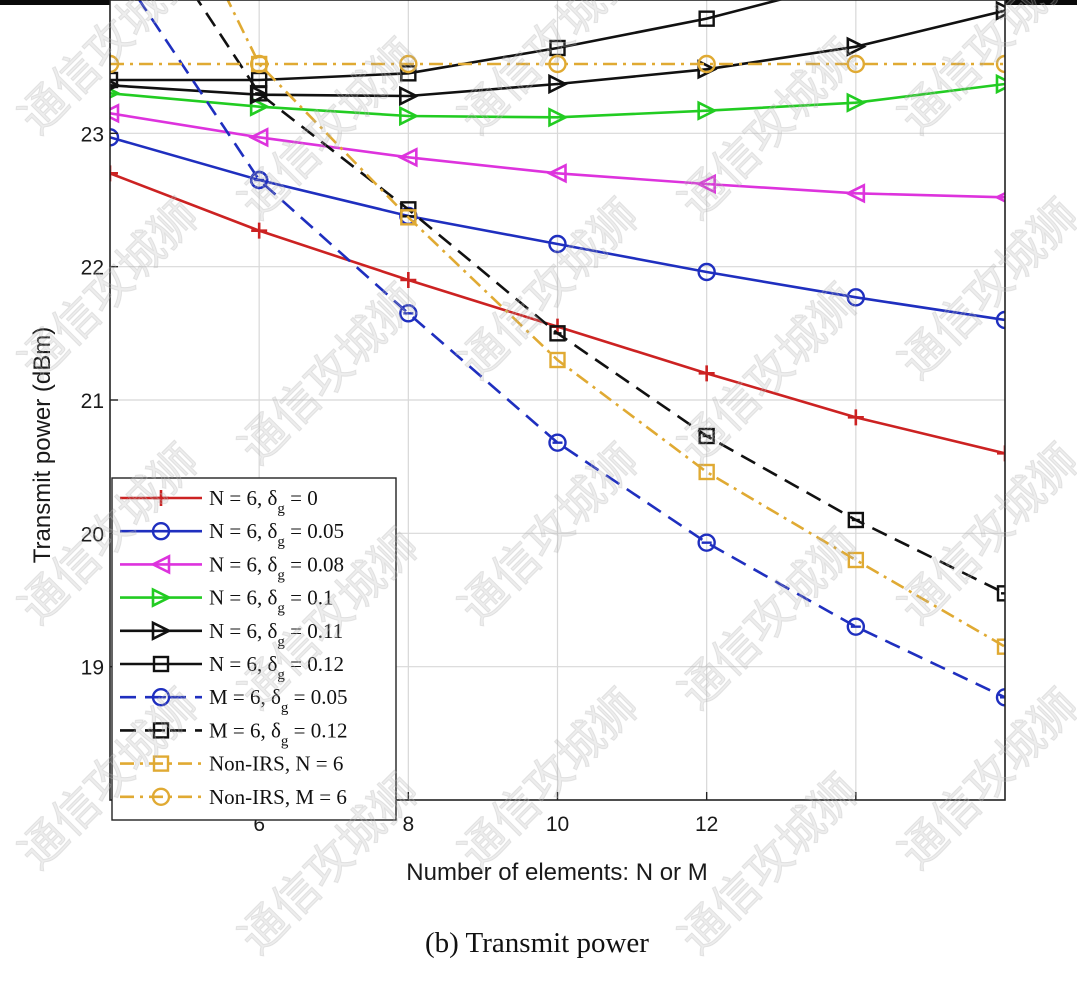 Image resolution: width=1077 pixels, height=981 pixels. I want to click on legend-label: Non-IRS, N = 6, so click(276, 764).